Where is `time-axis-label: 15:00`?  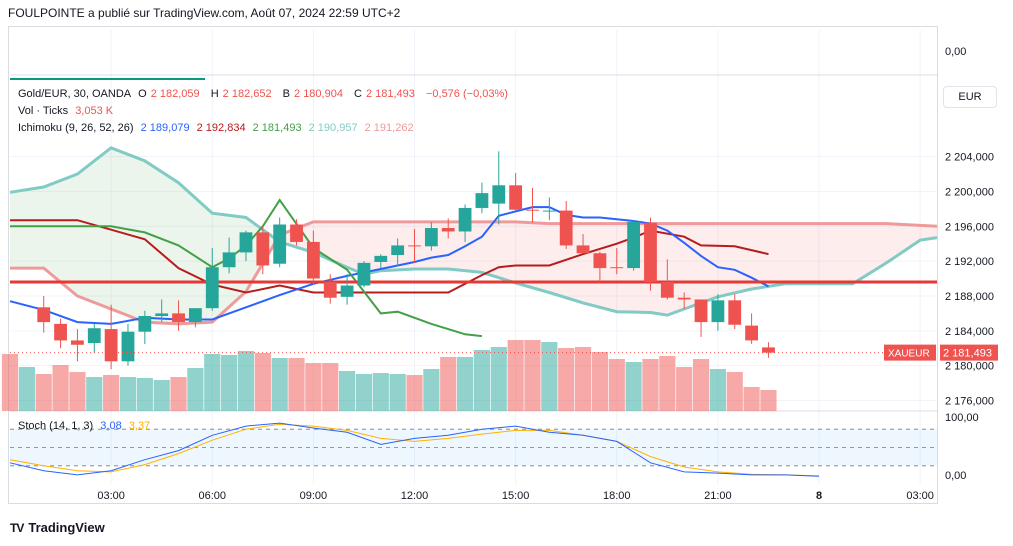 time-axis-label: 15:00 is located at coordinates (516, 496).